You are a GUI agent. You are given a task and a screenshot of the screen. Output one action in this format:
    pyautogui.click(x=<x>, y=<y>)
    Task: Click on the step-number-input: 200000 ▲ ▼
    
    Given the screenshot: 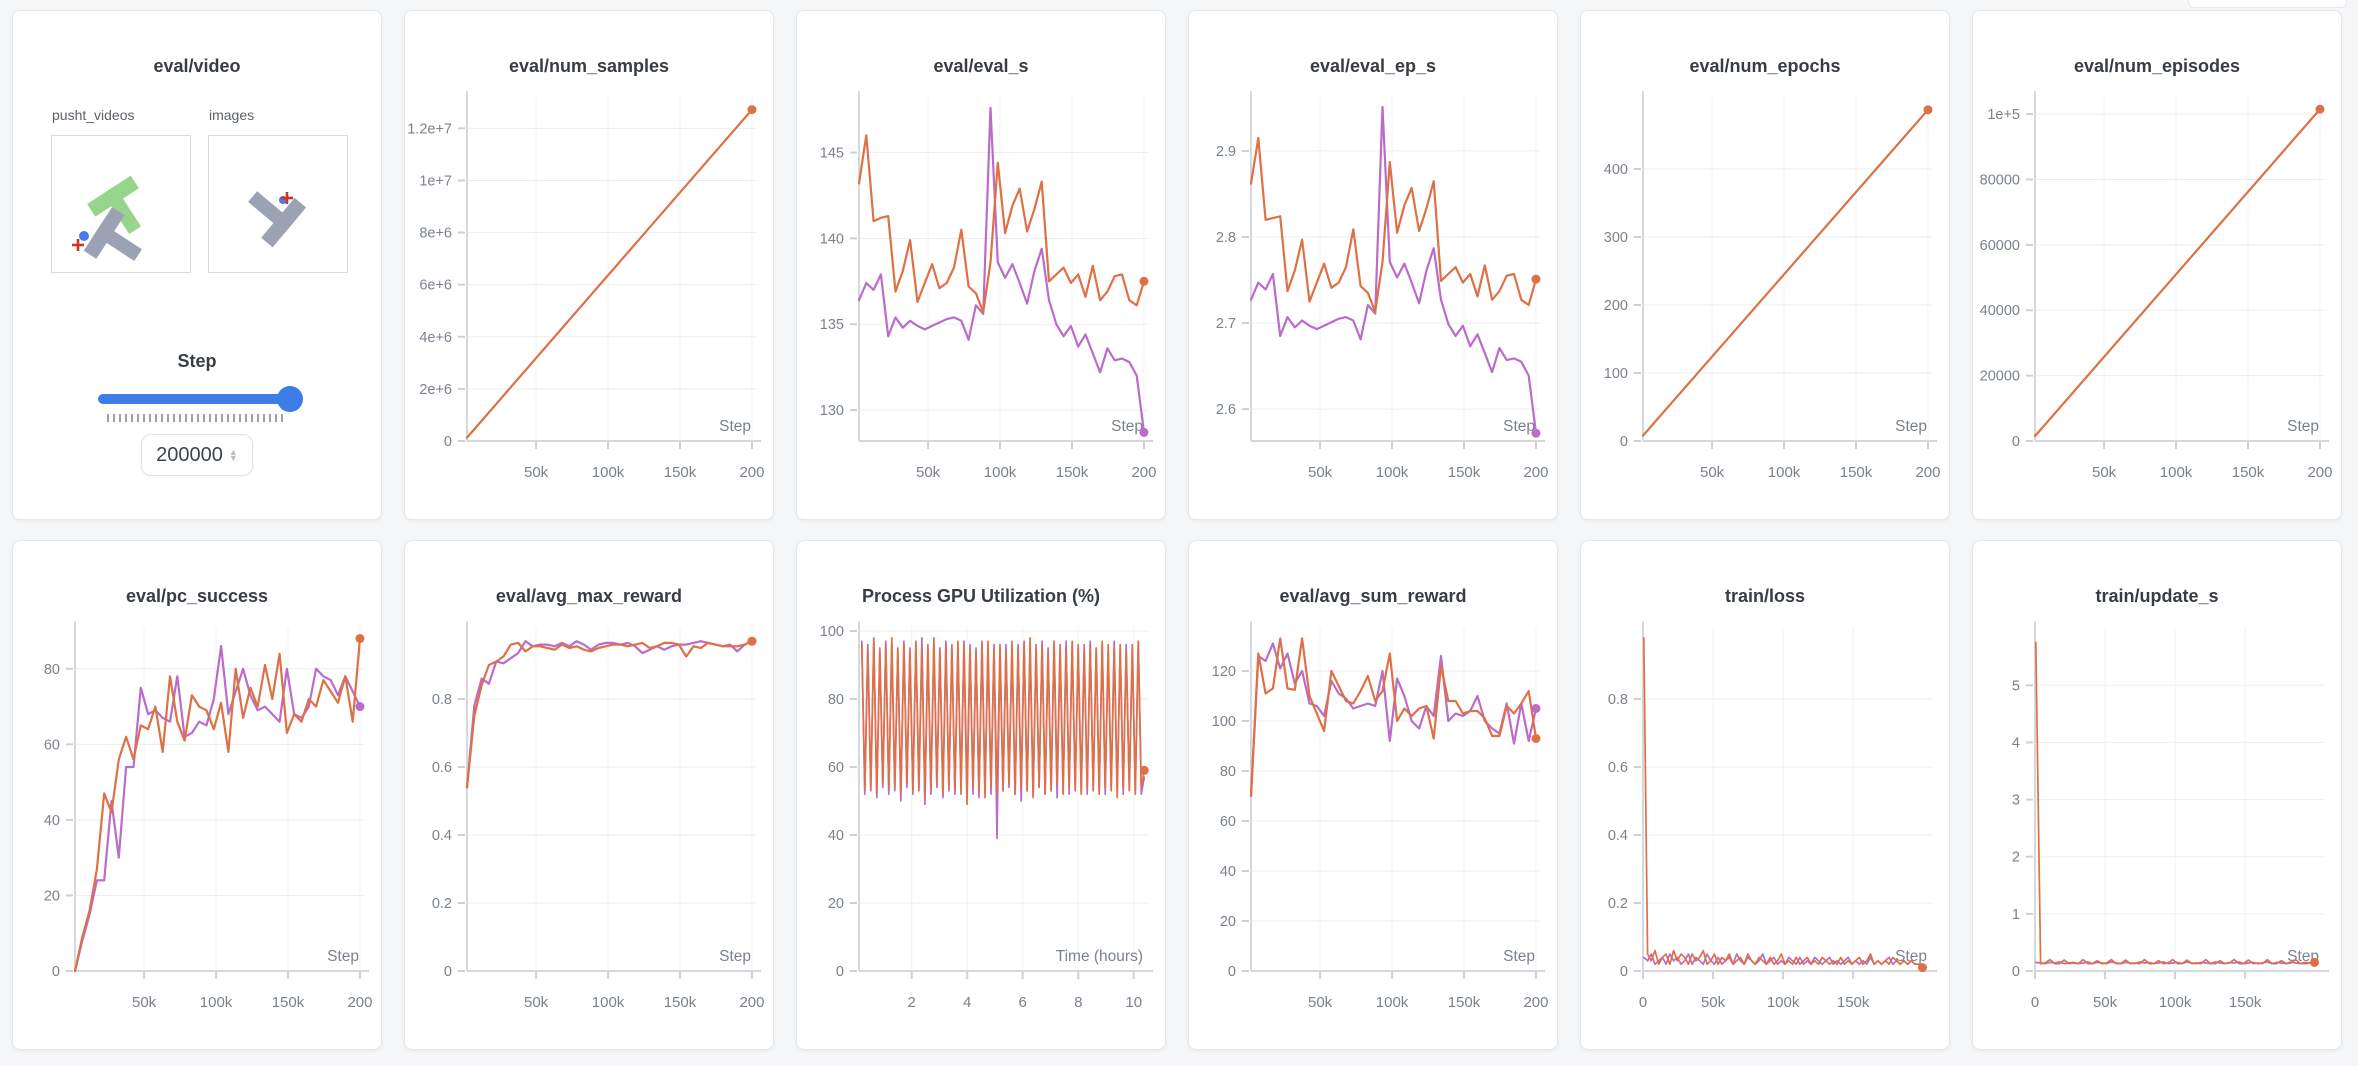 What is the action you would take?
    pyautogui.click(x=197, y=455)
    